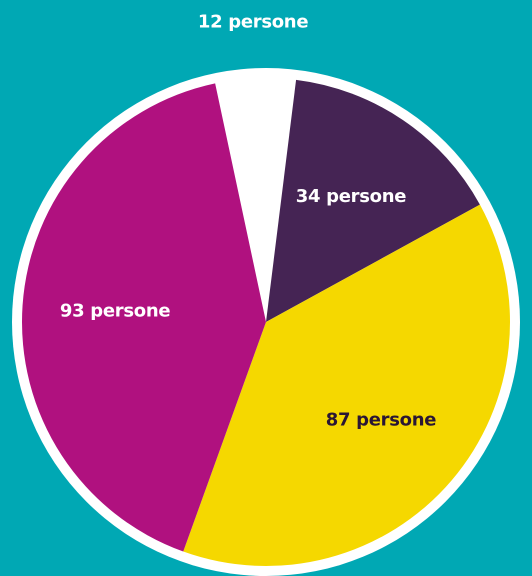 The height and width of the screenshot is (576, 532). I want to click on data-label: 93 persone, so click(115, 311).